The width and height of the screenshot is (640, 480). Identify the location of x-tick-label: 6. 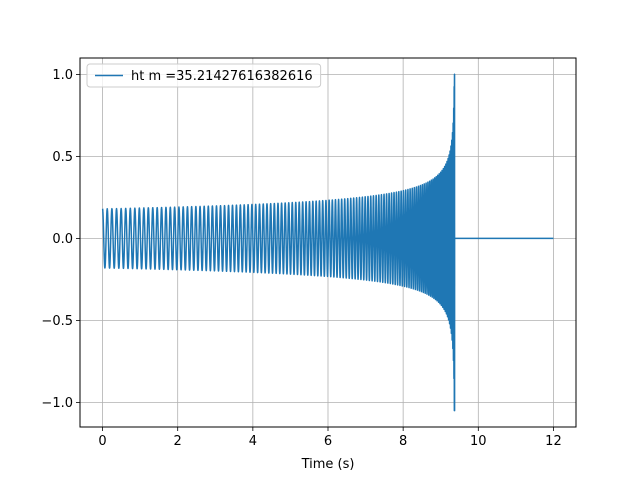
(328, 441).